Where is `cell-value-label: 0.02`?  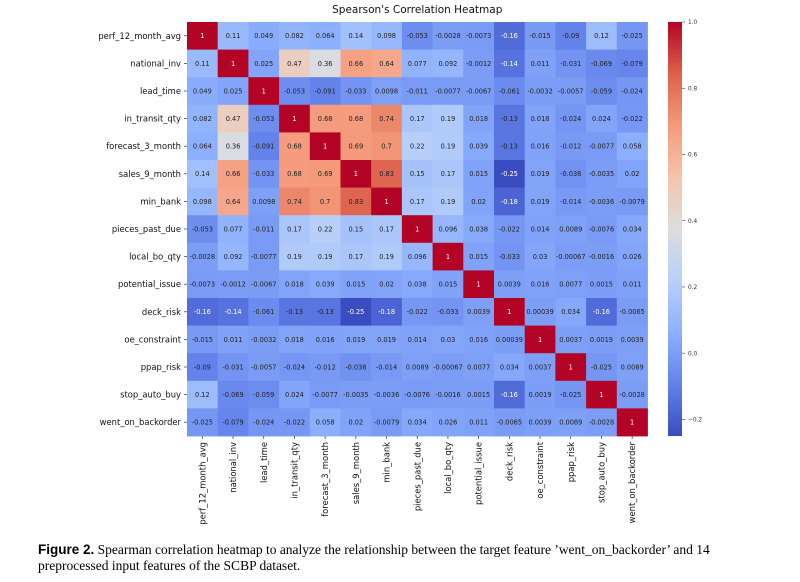
cell-value-label: 0.02 is located at coordinates (386, 285).